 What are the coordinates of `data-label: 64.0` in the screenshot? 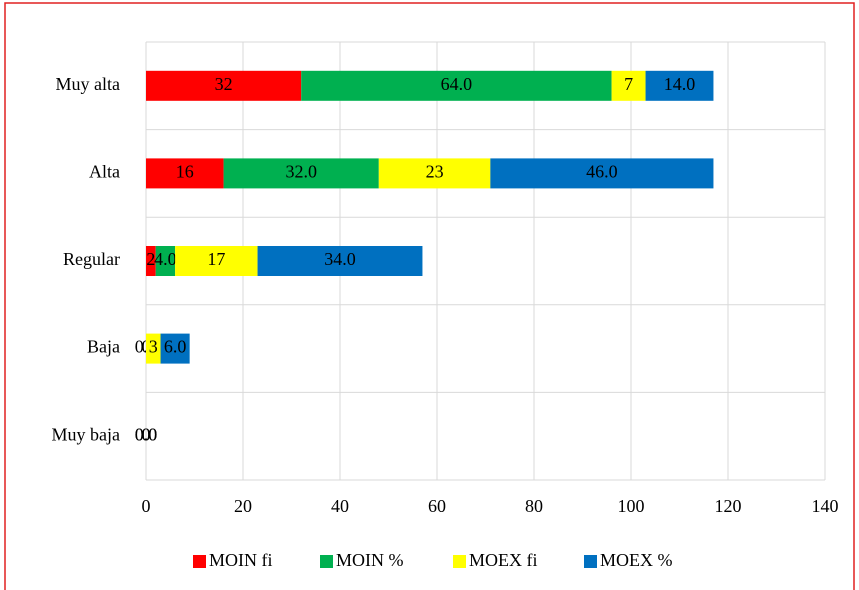 It's located at (457, 84).